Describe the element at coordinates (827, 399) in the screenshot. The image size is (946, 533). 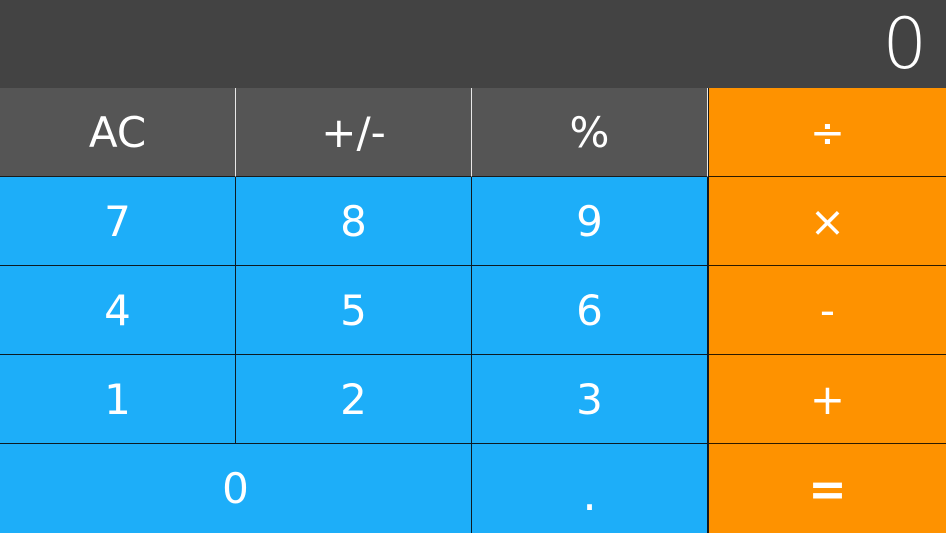
I see `plus-button: +` at that location.